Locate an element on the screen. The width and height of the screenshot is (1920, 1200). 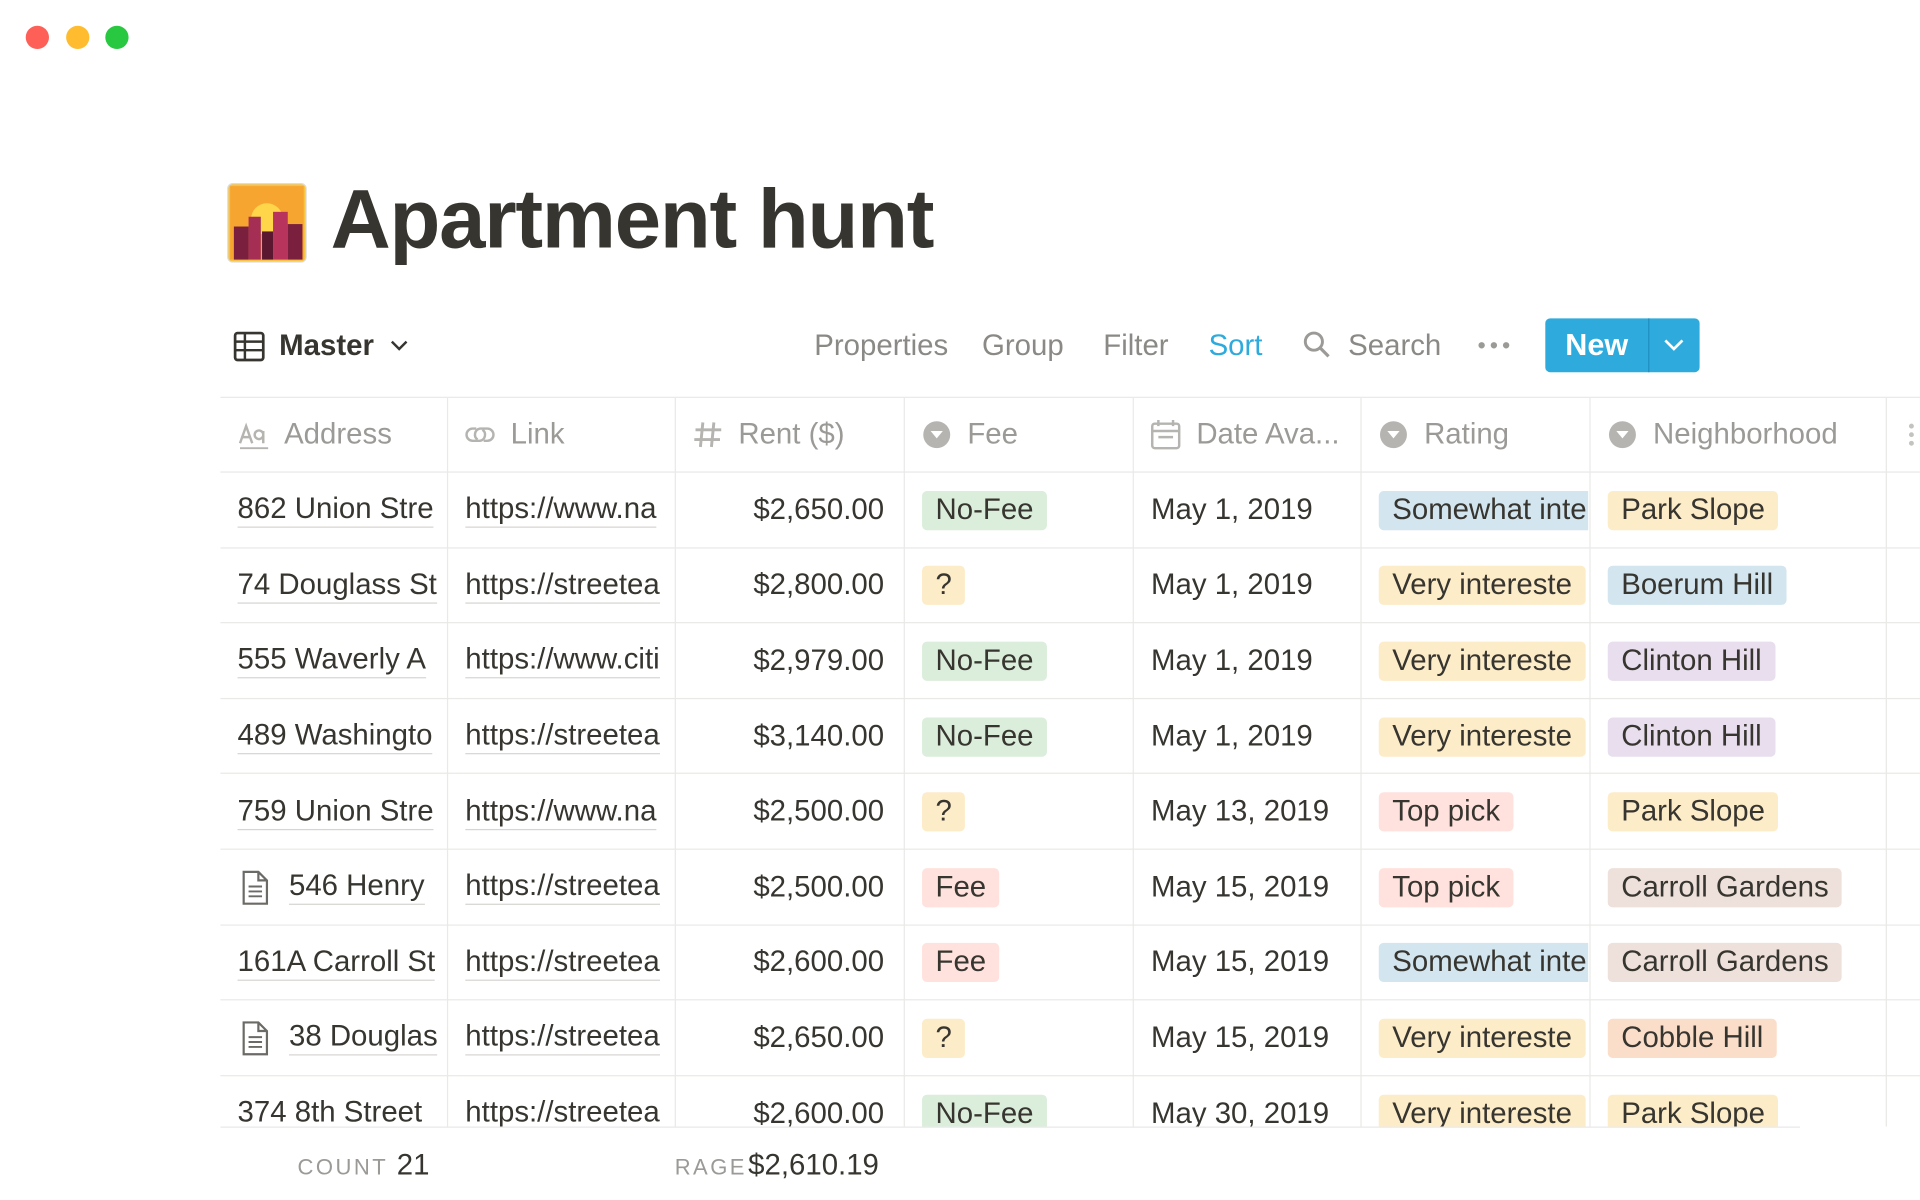
column-header: Address is located at coordinates (333, 434).